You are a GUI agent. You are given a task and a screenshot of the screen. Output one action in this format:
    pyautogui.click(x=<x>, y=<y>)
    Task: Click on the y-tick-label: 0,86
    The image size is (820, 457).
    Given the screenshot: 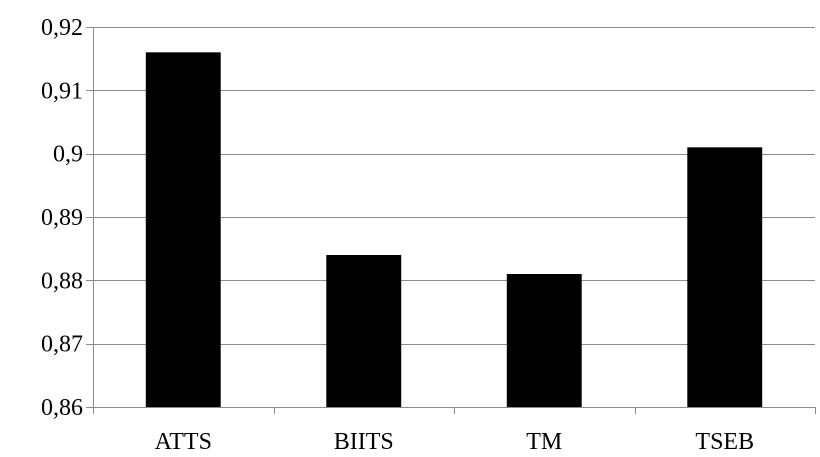 What is the action you would take?
    pyautogui.click(x=62, y=408)
    